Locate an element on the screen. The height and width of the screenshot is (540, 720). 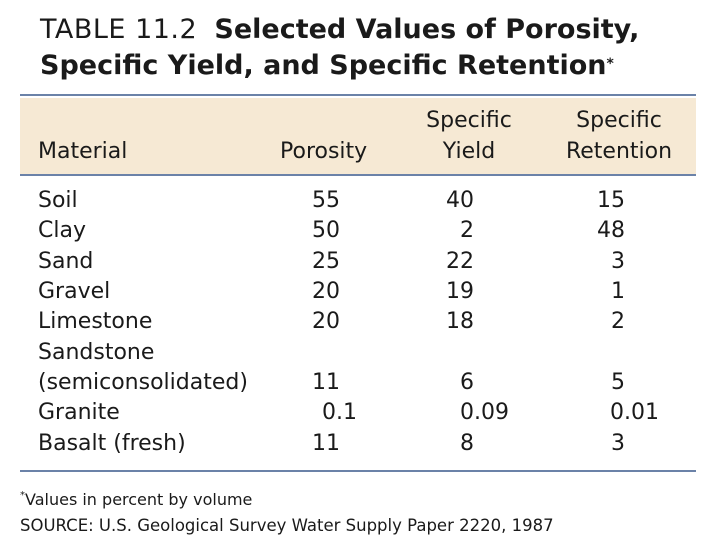
cell-retention: 1 is located at coordinates (618, 291).